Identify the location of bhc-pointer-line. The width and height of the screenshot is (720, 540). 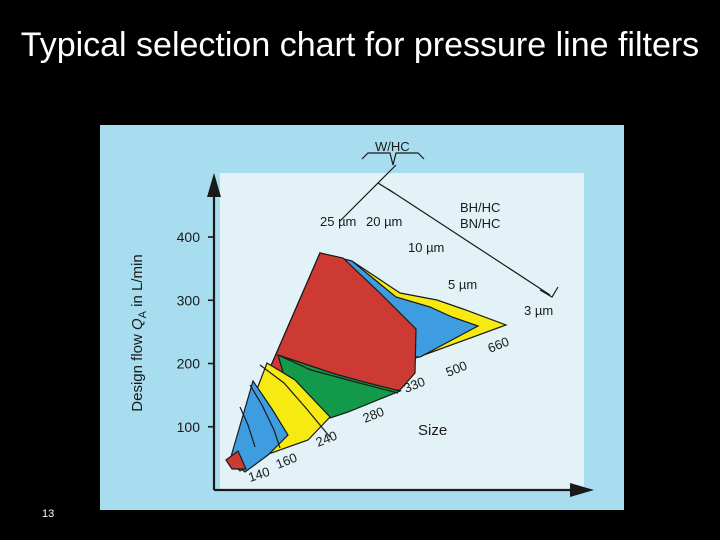
(469, 242).